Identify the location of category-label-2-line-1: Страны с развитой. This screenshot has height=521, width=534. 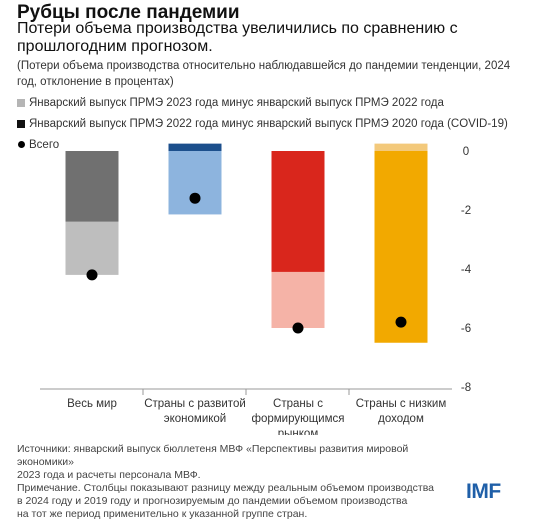
(195, 404).